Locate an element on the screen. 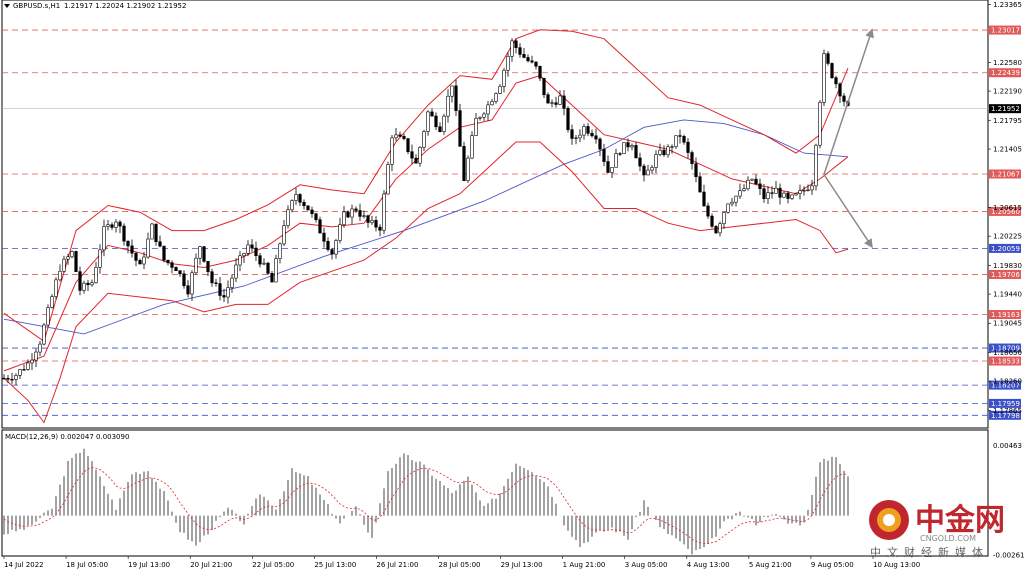 Image resolution: width=1024 pixels, height=573 pixels. y-tick-label: 1.22580 is located at coordinates (1007, 63).